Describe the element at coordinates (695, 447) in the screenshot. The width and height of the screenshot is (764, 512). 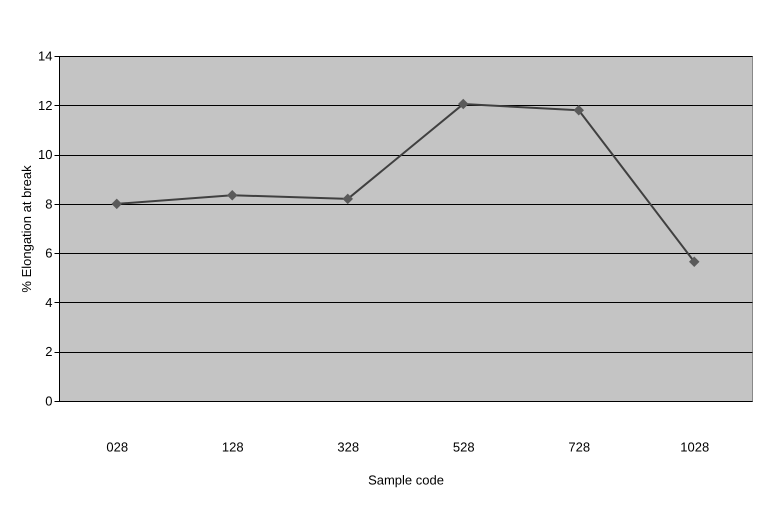
I see `x-tick-label: 1028` at that location.